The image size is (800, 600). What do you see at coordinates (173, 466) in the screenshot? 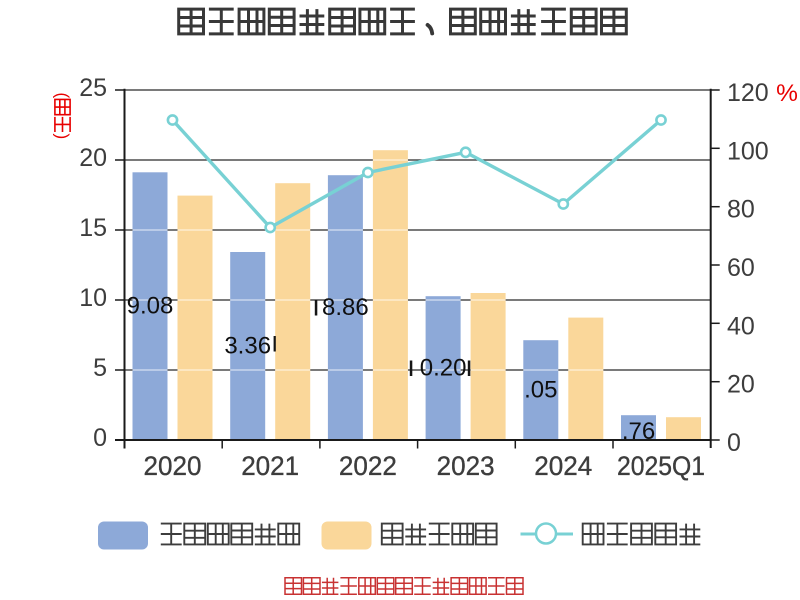
I see `svg-text: 2020` at bounding box center [173, 466].